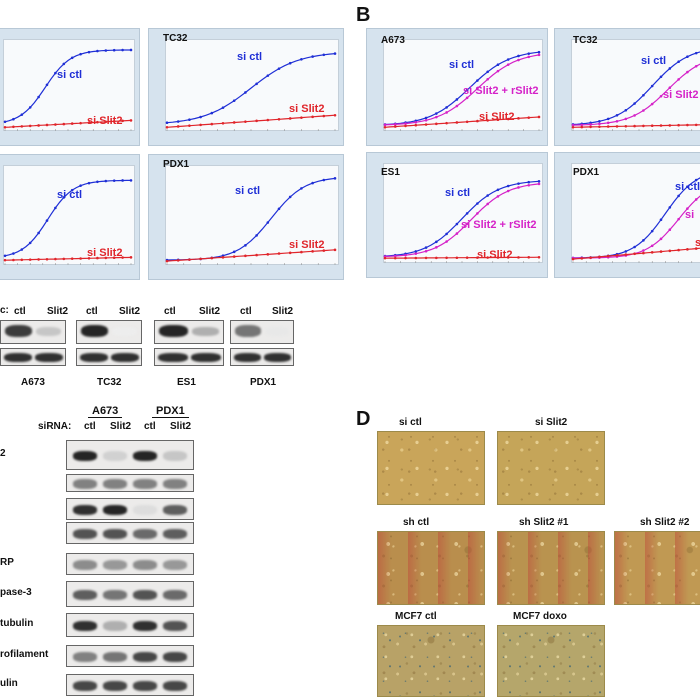 The height and width of the screenshot is (700, 700). What do you see at coordinates (690, 215) in the screenshot?
I see `label-si-cropped: si` at bounding box center [690, 215].